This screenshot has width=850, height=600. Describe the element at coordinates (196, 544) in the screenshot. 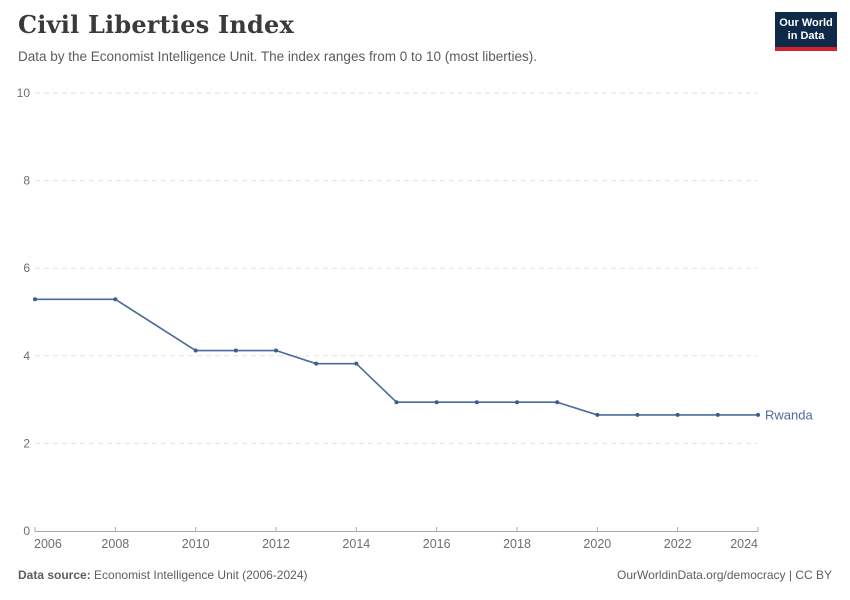

I see `x-tick-label: 2010` at that location.